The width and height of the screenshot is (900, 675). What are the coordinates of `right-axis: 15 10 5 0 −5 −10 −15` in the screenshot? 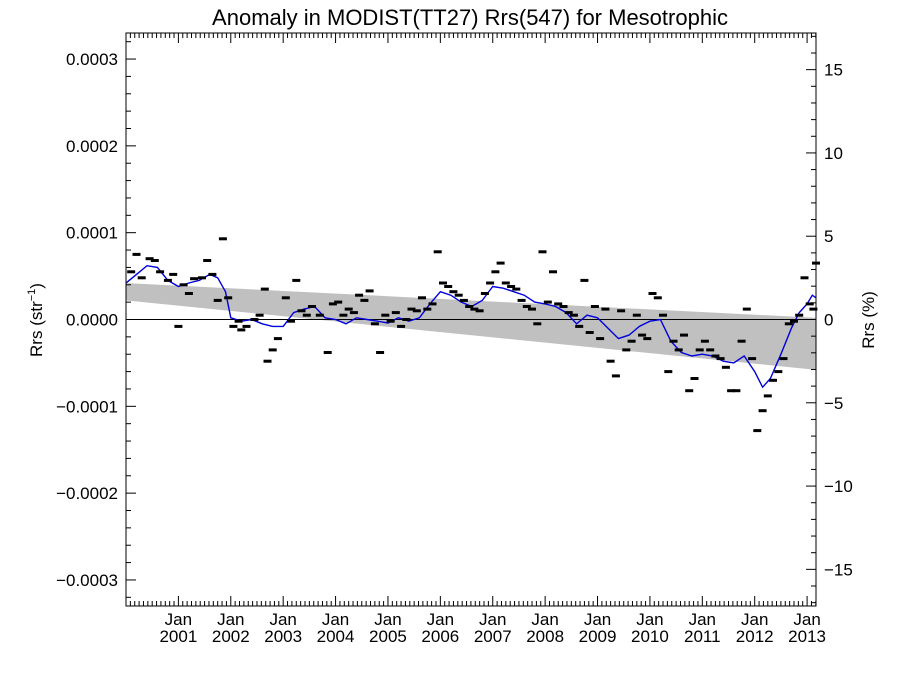 It's located at (829, 319).